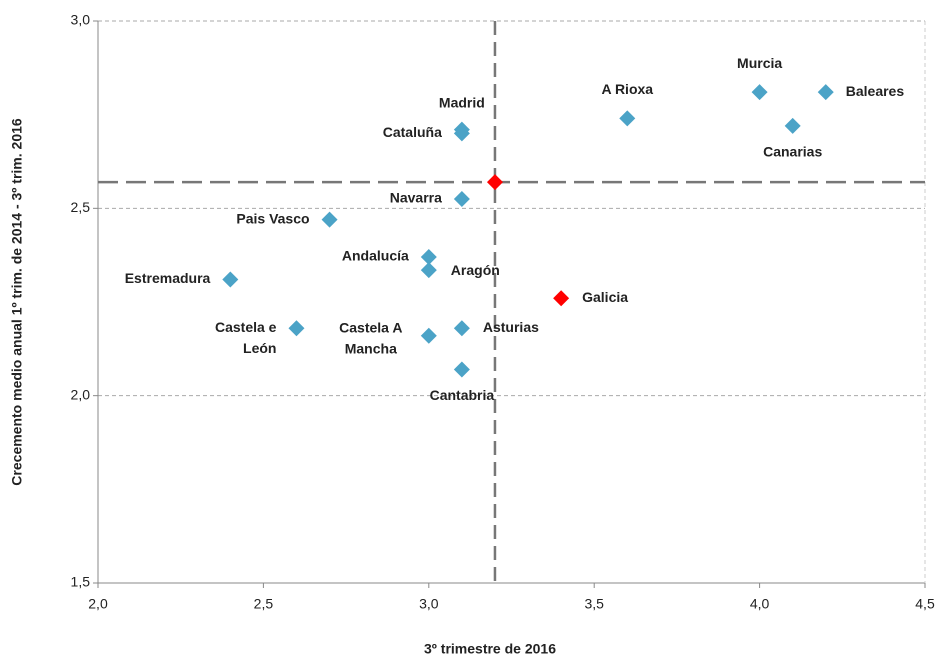 The height and width of the screenshot is (658, 938). Describe the element at coordinates (759, 63) in the screenshot. I see `point-label: Murcia` at that location.